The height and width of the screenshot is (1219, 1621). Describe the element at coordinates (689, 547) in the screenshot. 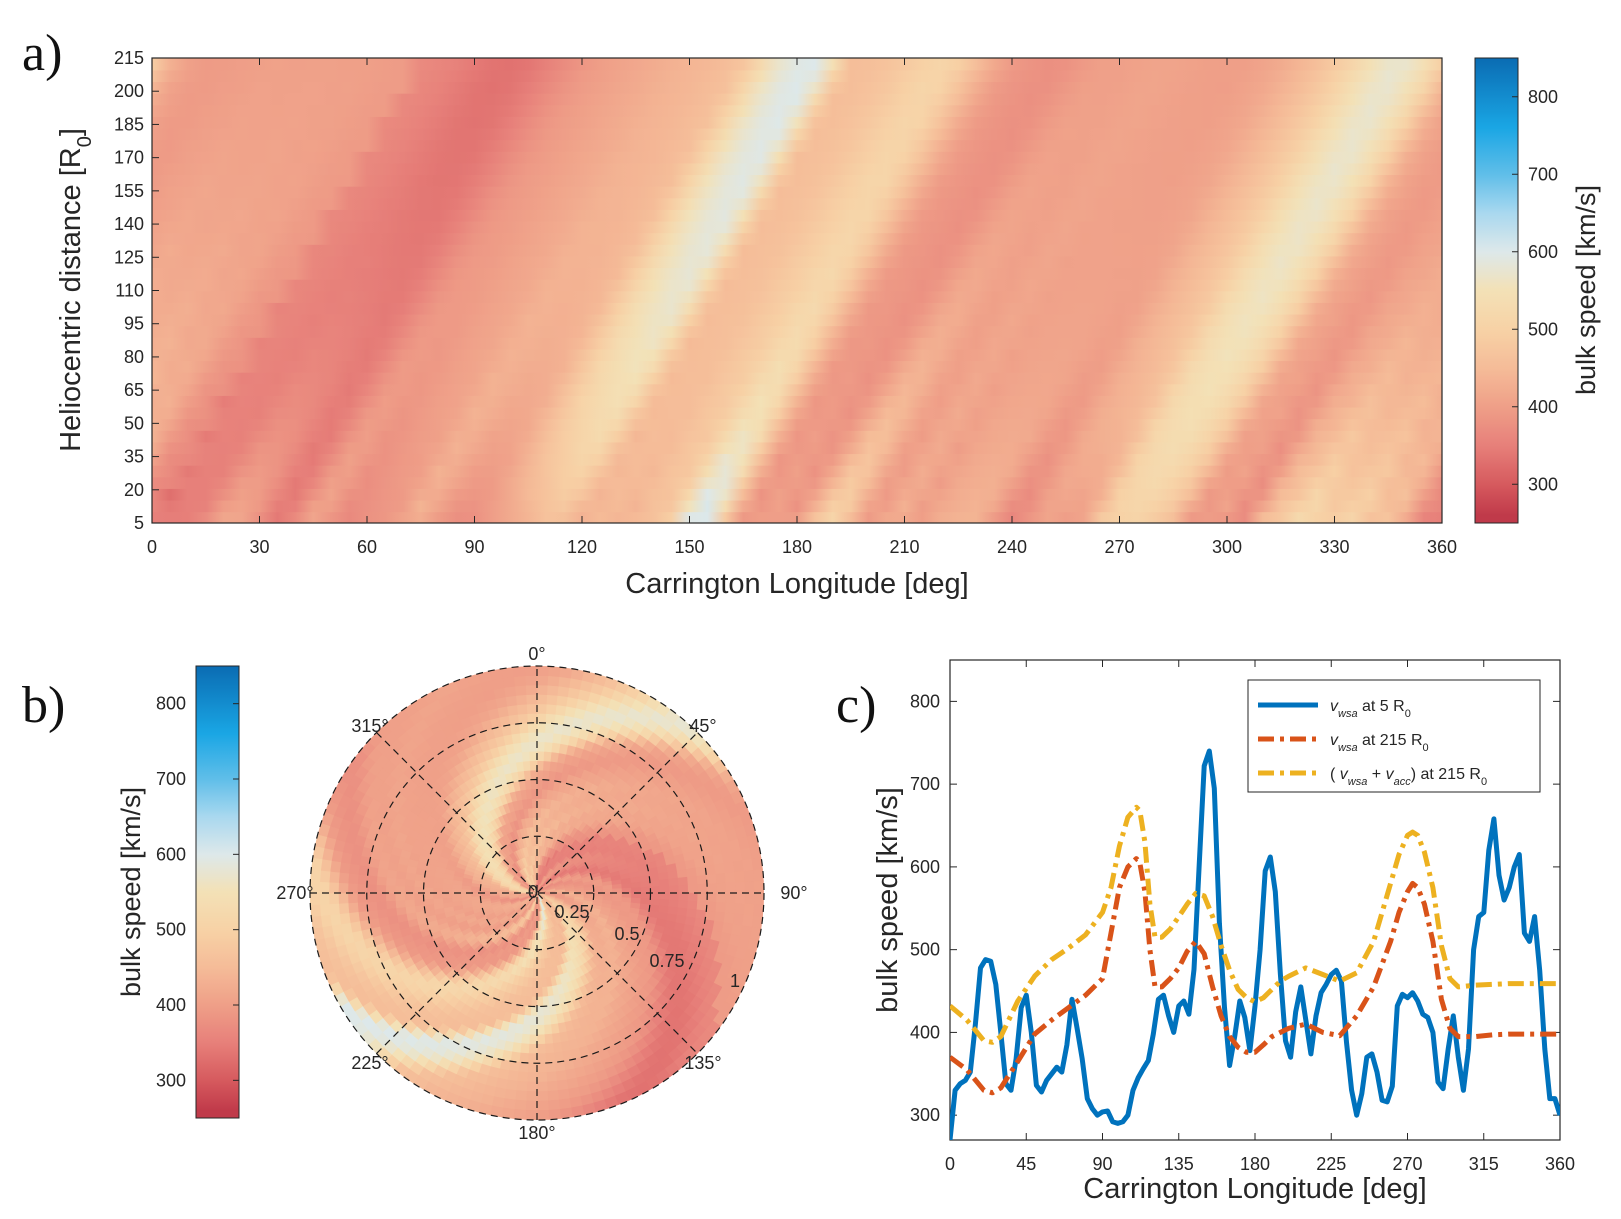

I see `heatmap-xtick-label: 150` at that location.